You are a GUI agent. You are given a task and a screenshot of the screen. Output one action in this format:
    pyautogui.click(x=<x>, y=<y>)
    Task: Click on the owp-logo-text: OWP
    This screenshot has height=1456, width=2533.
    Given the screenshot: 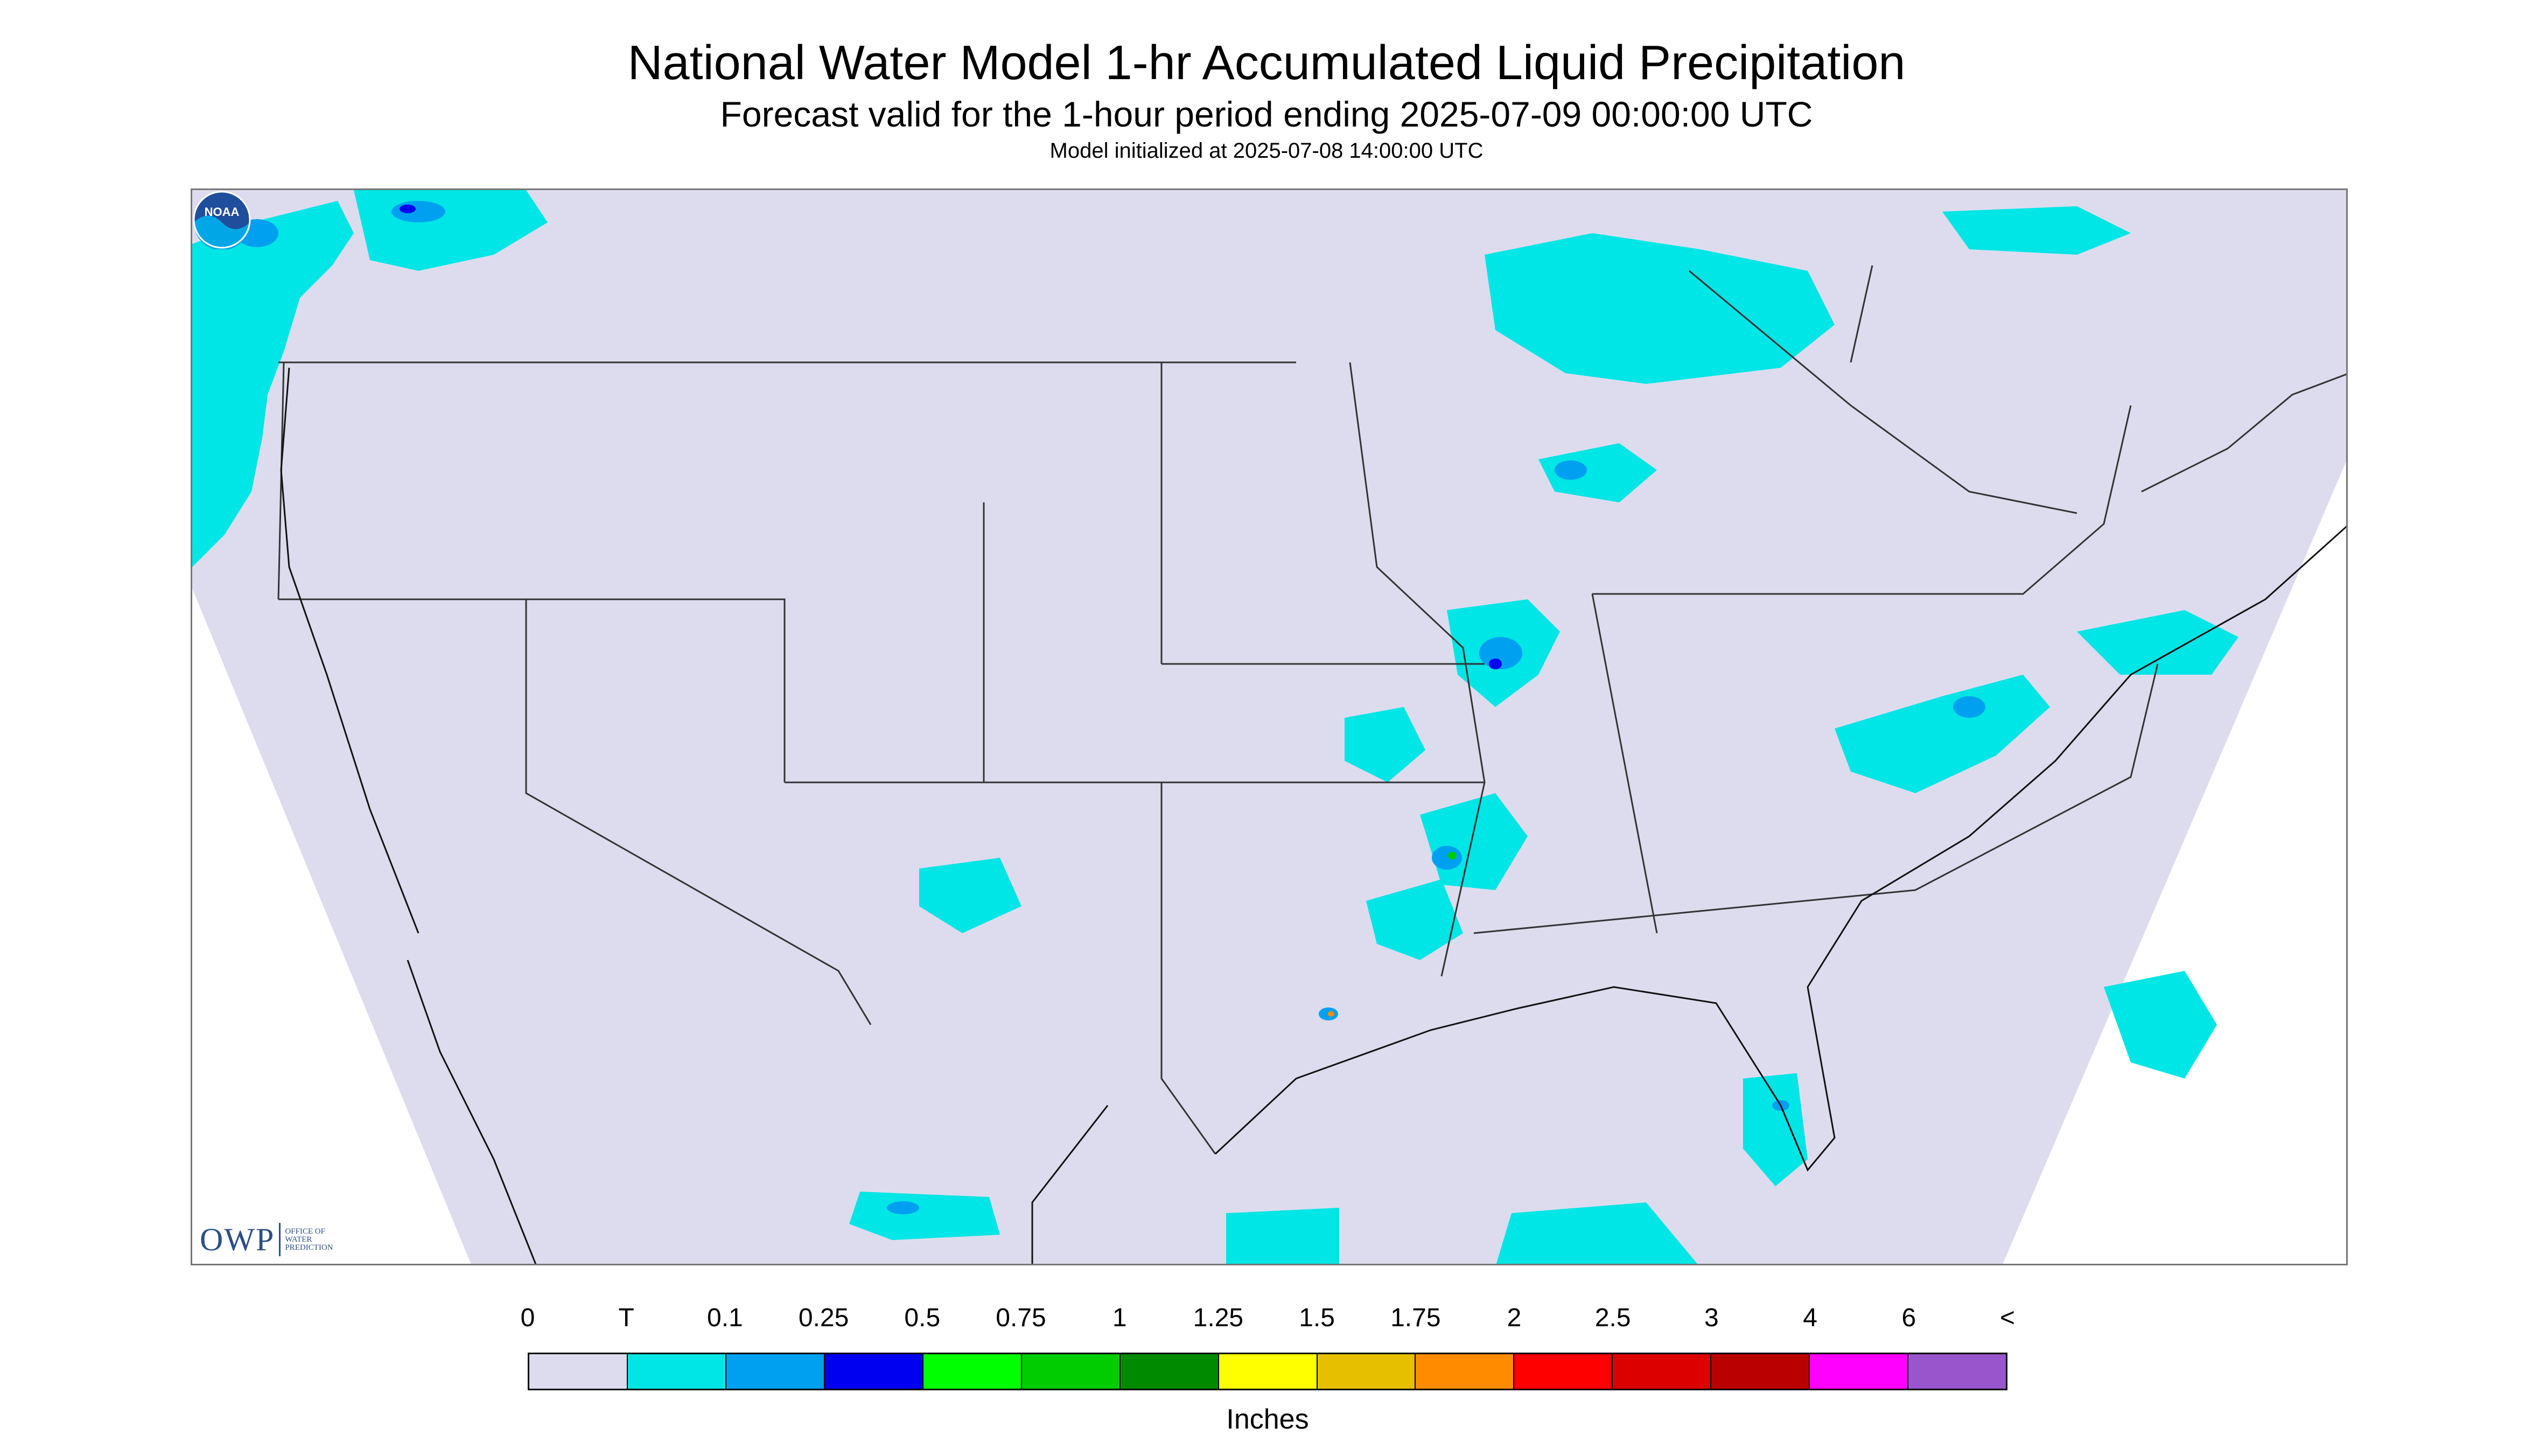 What is the action you would take?
    pyautogui.click(x=238, y=1239)
    